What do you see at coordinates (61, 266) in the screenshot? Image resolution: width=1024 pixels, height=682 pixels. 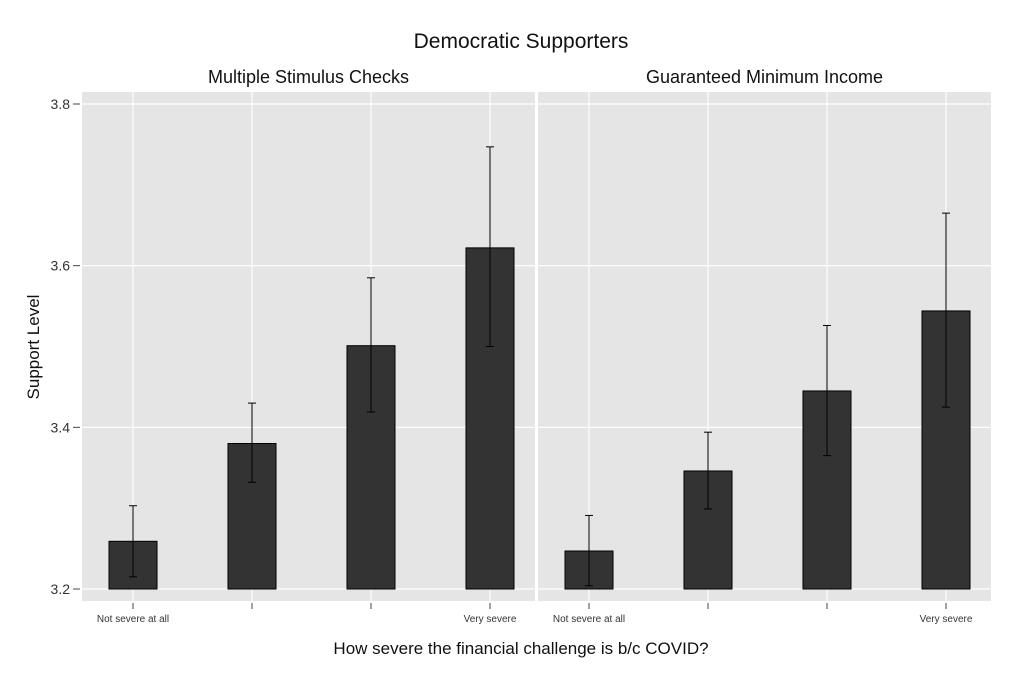 I see `y-tick-label: 3.6` at bounding box center [61, 266].